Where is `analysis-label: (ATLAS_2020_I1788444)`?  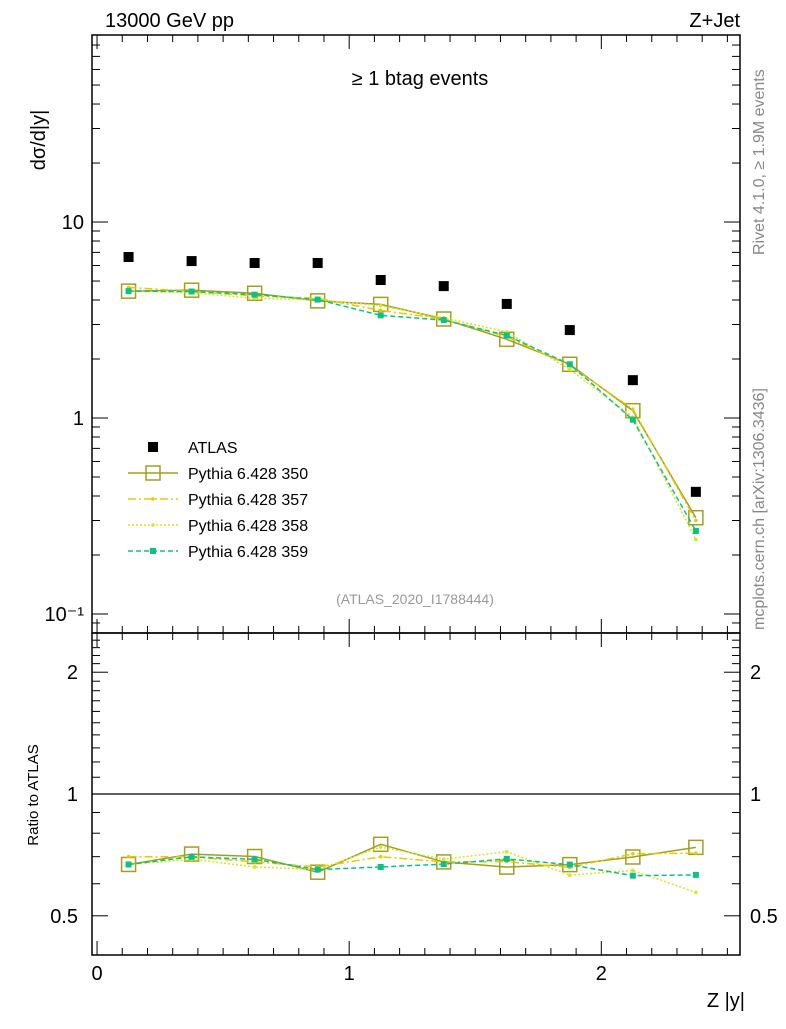
analysis-label: (ATLAS_2020_I1788444) is located at coordinates (415, 599).